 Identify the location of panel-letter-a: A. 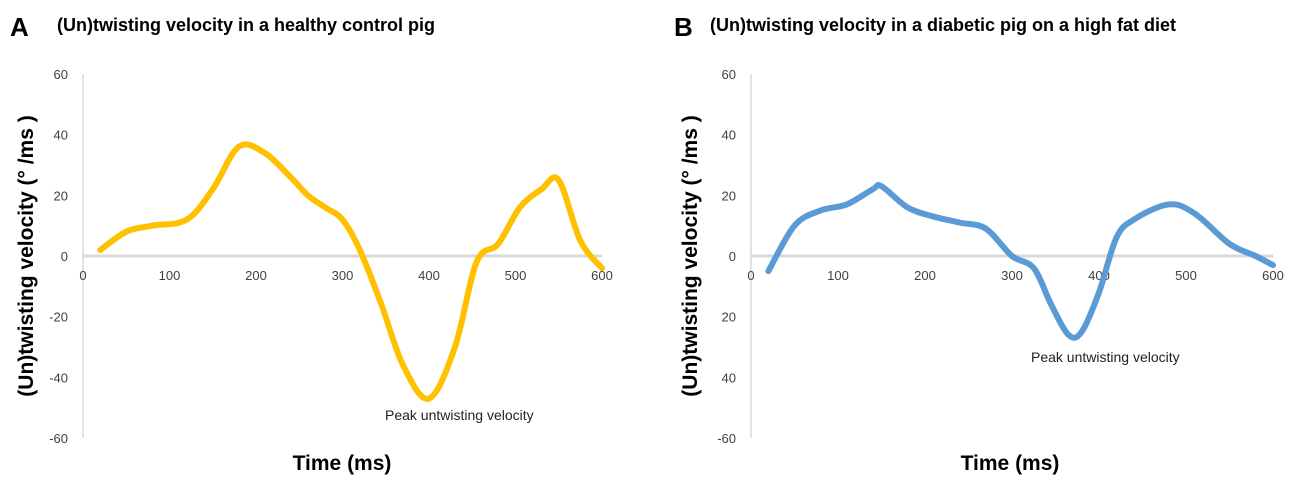
(19, 27).